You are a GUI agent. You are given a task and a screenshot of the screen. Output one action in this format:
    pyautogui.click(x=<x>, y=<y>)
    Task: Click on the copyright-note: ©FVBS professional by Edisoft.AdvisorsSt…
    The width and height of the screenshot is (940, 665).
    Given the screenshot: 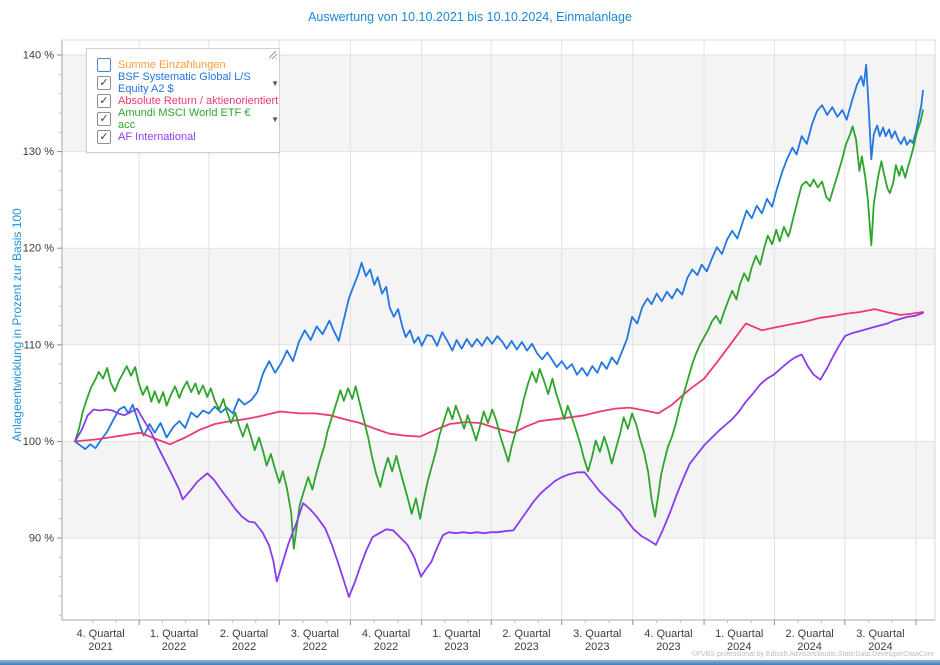 What is the action you would take?
    pyautogui.click(x=813, y=654)
    